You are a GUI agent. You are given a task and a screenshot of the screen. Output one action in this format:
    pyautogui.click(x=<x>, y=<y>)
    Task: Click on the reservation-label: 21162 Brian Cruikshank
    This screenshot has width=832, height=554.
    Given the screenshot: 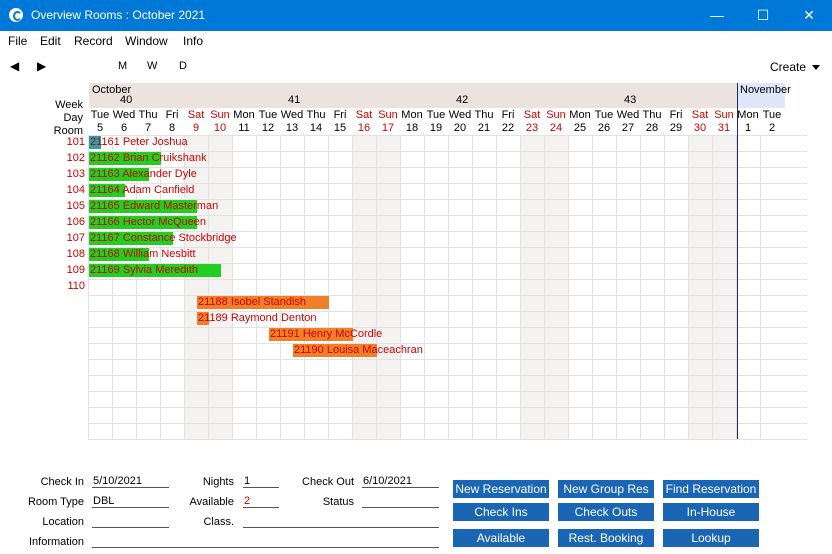 What is the action you would take?
    pyautogui.click(x=148, y=158)
    